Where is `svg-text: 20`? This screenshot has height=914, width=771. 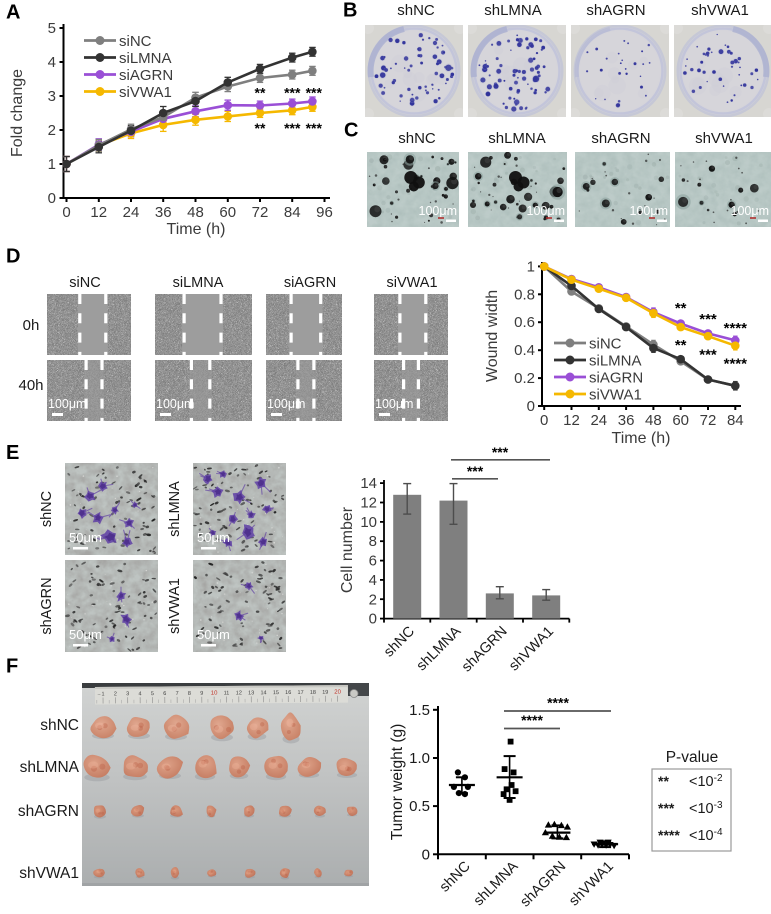
svg-text: 20 is located at coordinates (337, 693).